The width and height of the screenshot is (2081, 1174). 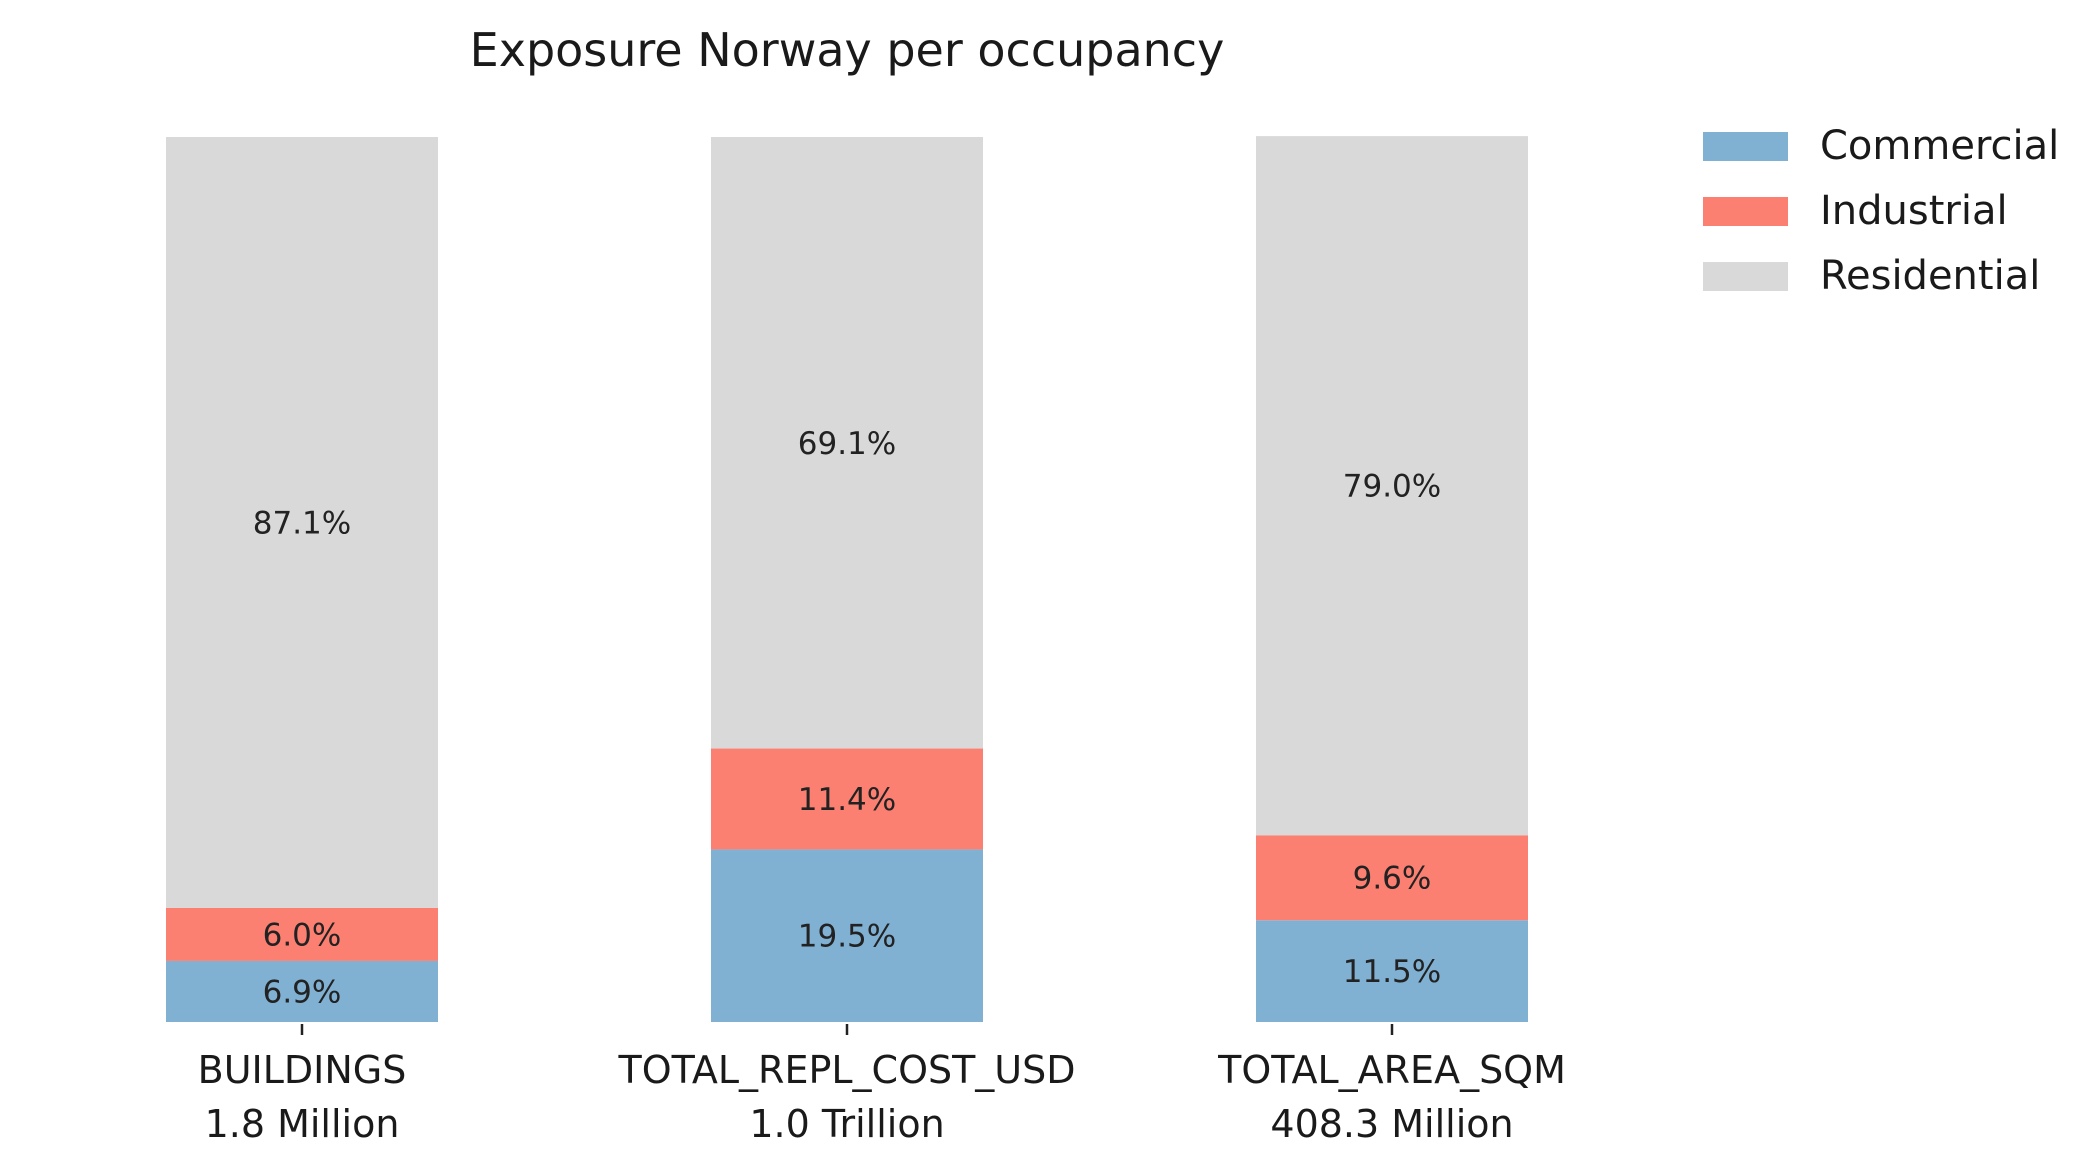 What do you see at coordinates (302, 1124) in the screenshot?
I see `x-tick-total-1: 1.8 Million` at bounding box center [302, 1124].